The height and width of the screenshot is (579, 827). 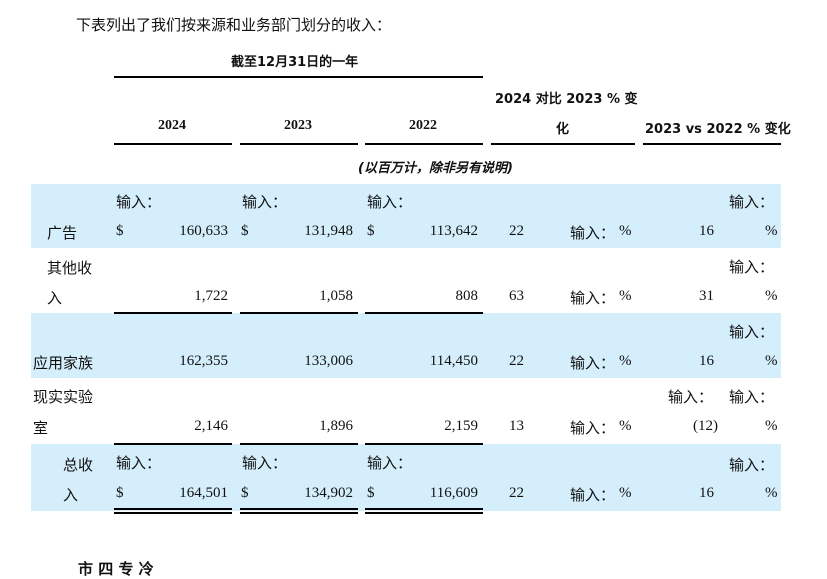 What do you see at coordinates (173, 513) in the screenshot?
I see `double-rule-bottom-2024` at bounding box center [173, 513].